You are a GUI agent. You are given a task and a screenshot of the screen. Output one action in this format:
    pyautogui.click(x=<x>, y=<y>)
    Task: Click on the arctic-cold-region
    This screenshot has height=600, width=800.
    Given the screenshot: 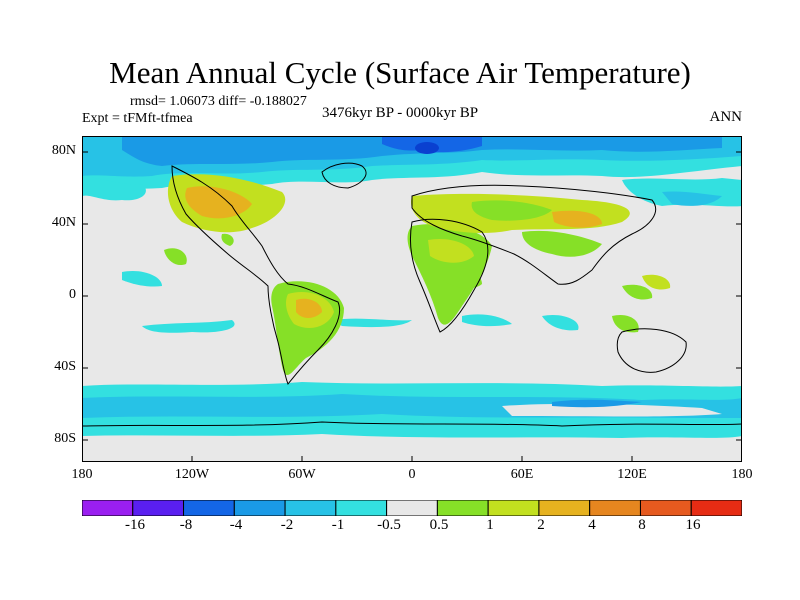 What is the action you would take?
    pyautogui.click(x=412, y=171)
    